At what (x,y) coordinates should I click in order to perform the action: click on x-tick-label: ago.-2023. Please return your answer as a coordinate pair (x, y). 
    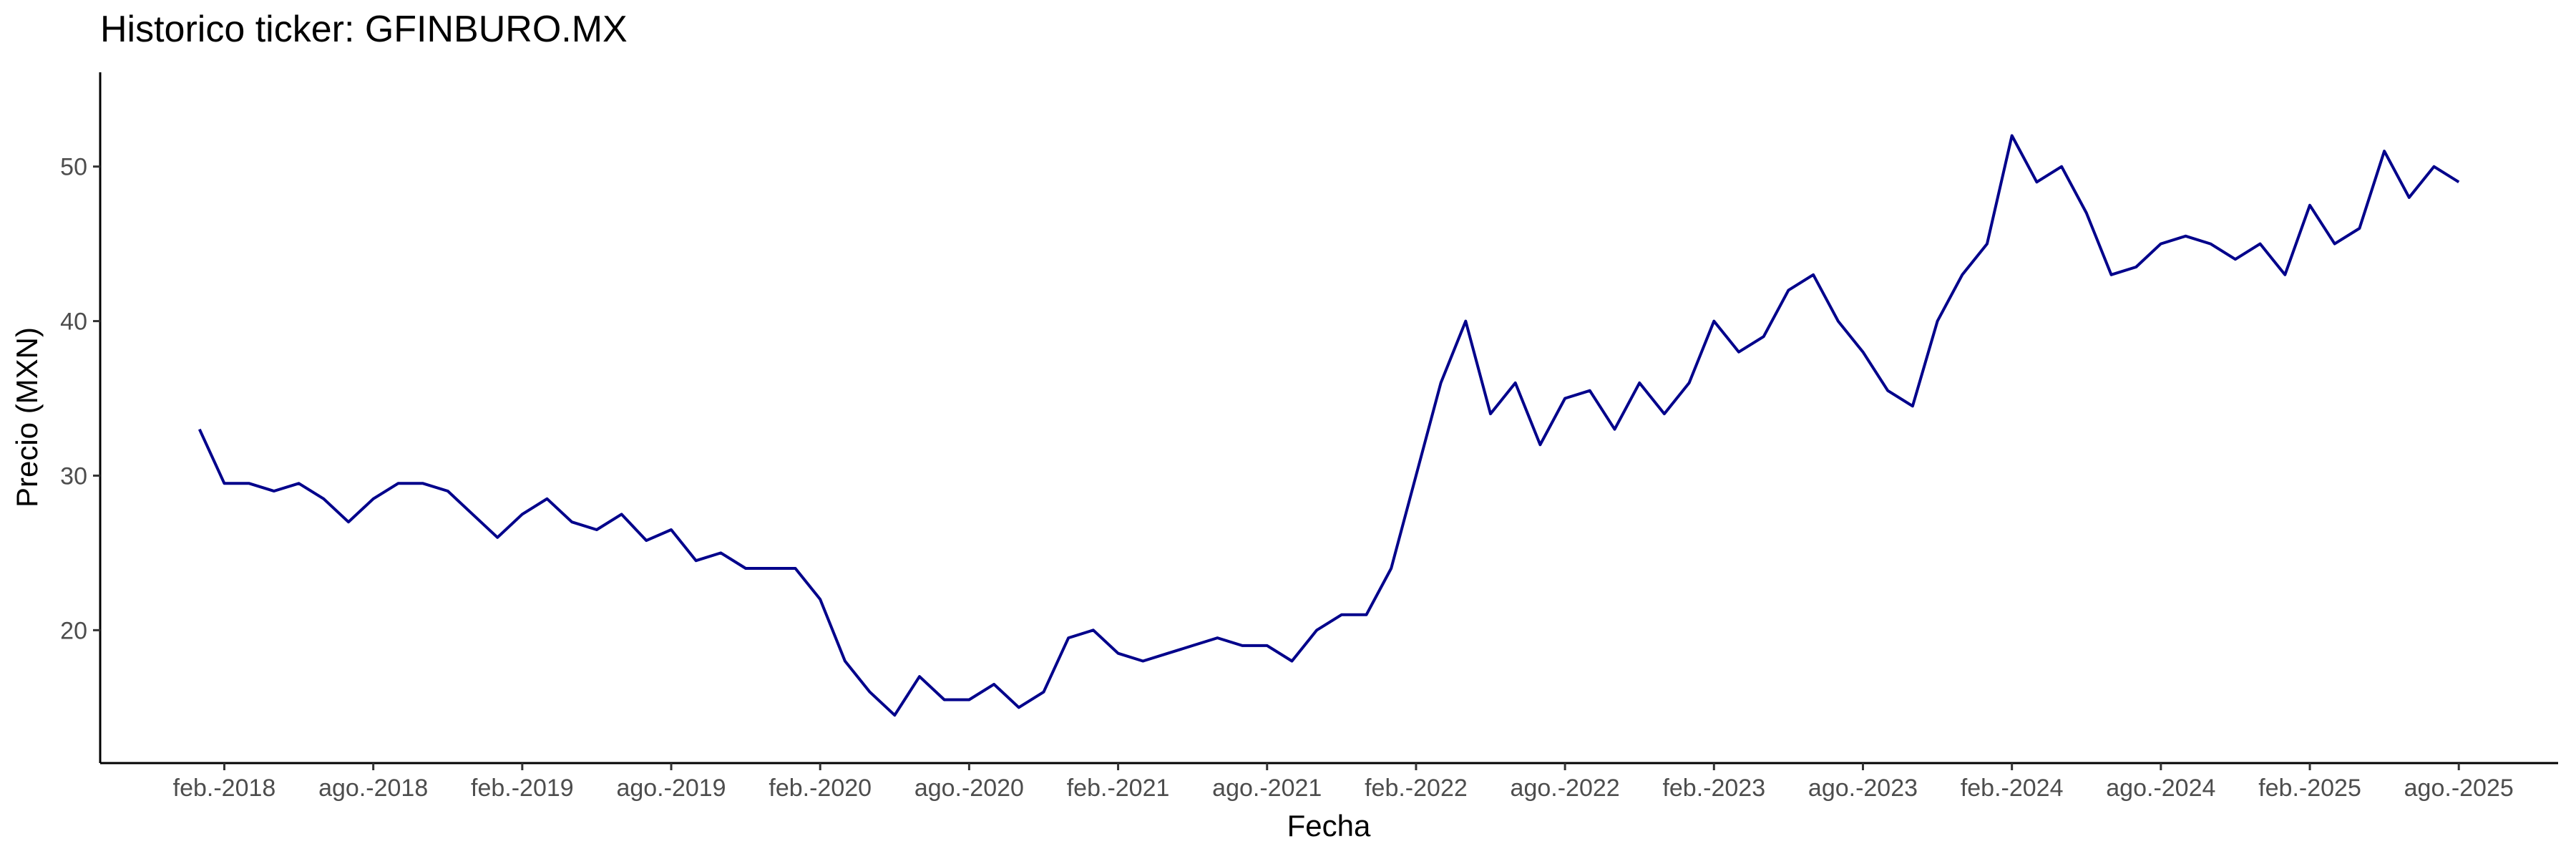
    Looking at the image, I should click on (1863, 788).